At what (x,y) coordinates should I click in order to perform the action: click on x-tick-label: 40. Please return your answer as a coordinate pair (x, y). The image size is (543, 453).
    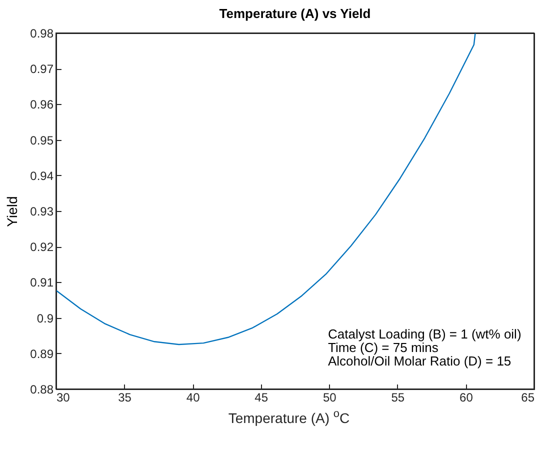
    Looking at the image, I should click on (193, 397).